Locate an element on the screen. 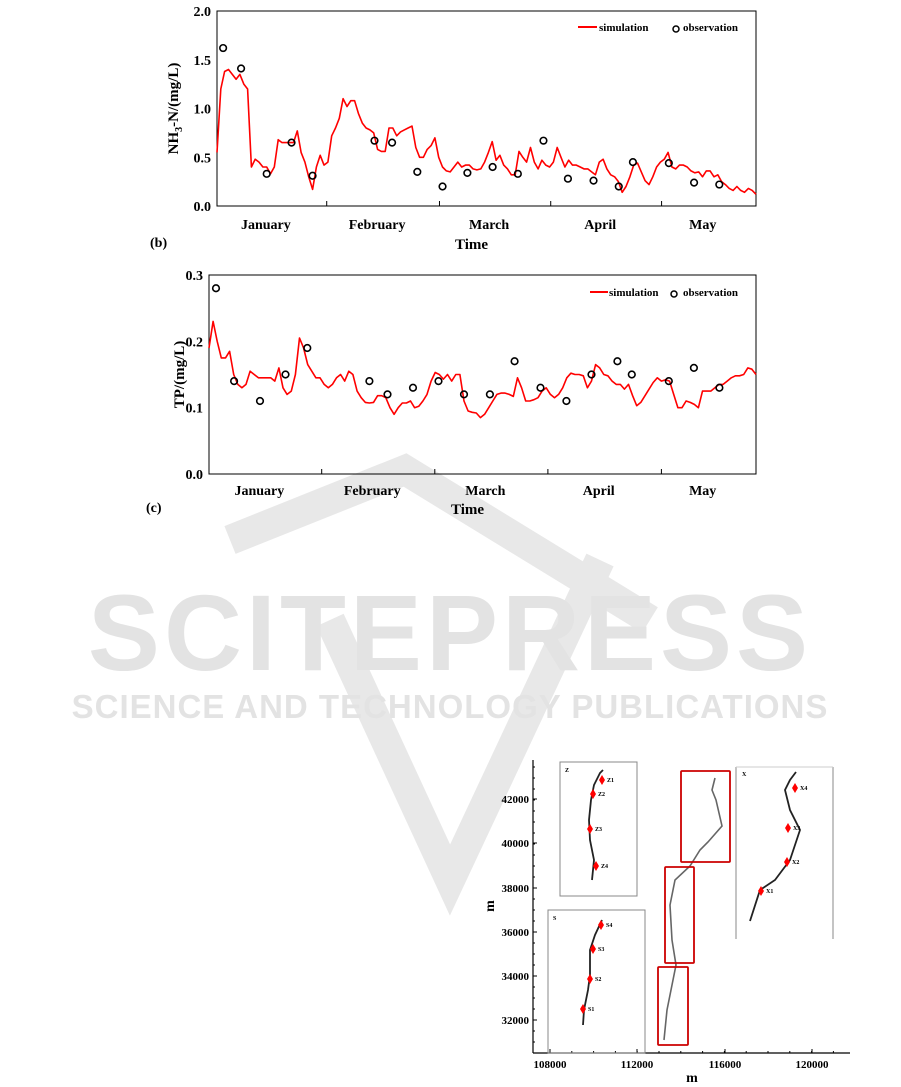 Image resolution: width=901 pixels, height=1087 pixels. y-tick-label: 0.0 is located at coordinates (203, 207).